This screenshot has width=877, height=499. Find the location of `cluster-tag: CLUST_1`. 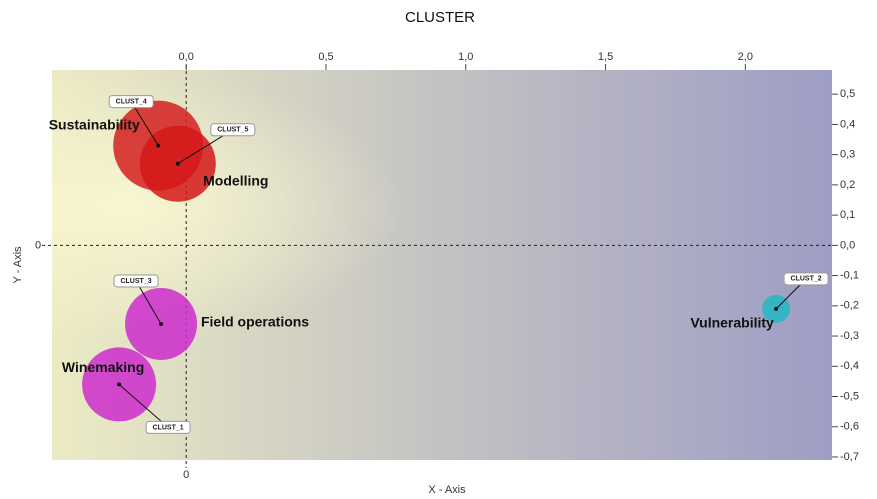

cluster-tag: CLUST_1 is located at coordinates (168, 427).